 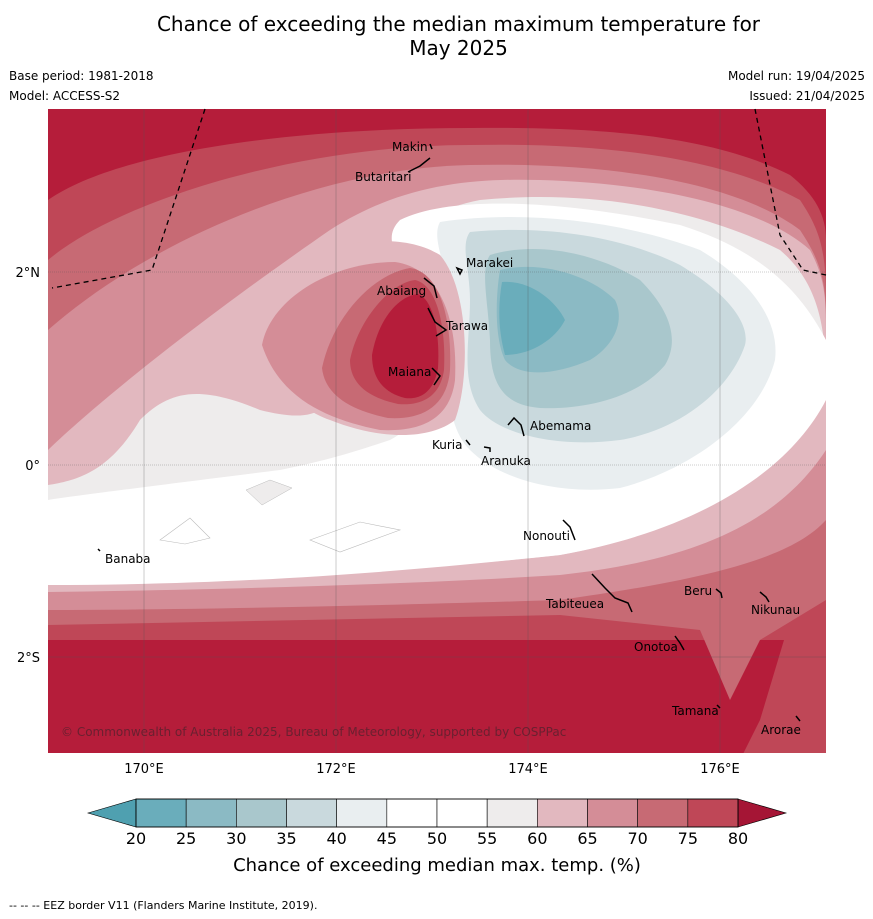 What do you see at coordinates (81, 76) in the screenshot?
I see `base-period: Base period: 1981-2018` at bounding box center [81, 76].